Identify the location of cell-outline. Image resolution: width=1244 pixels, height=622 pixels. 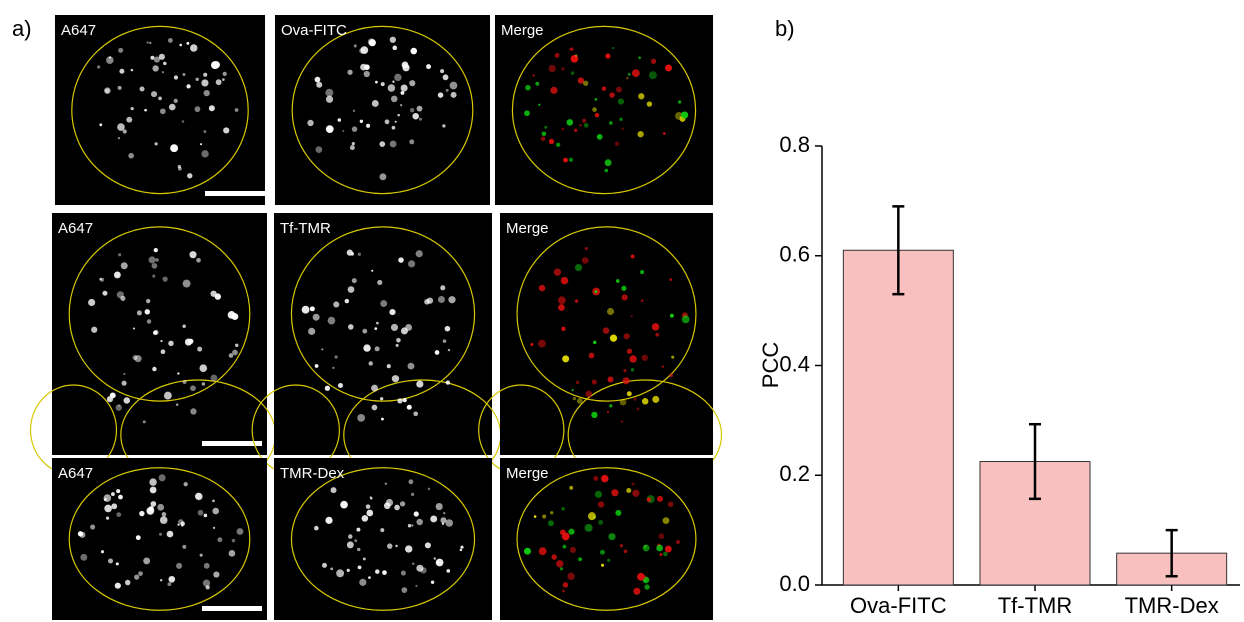
(606, 314).